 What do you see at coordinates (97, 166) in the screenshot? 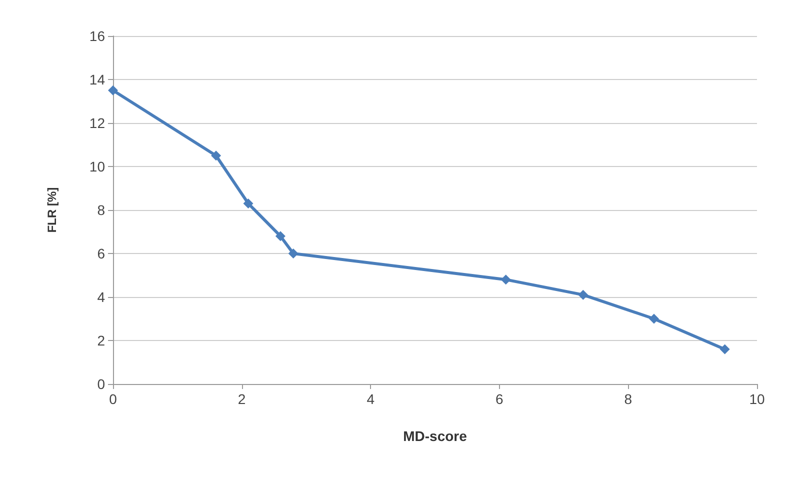
I see `y-tick-label: 10` at bounding box center [97, 166].